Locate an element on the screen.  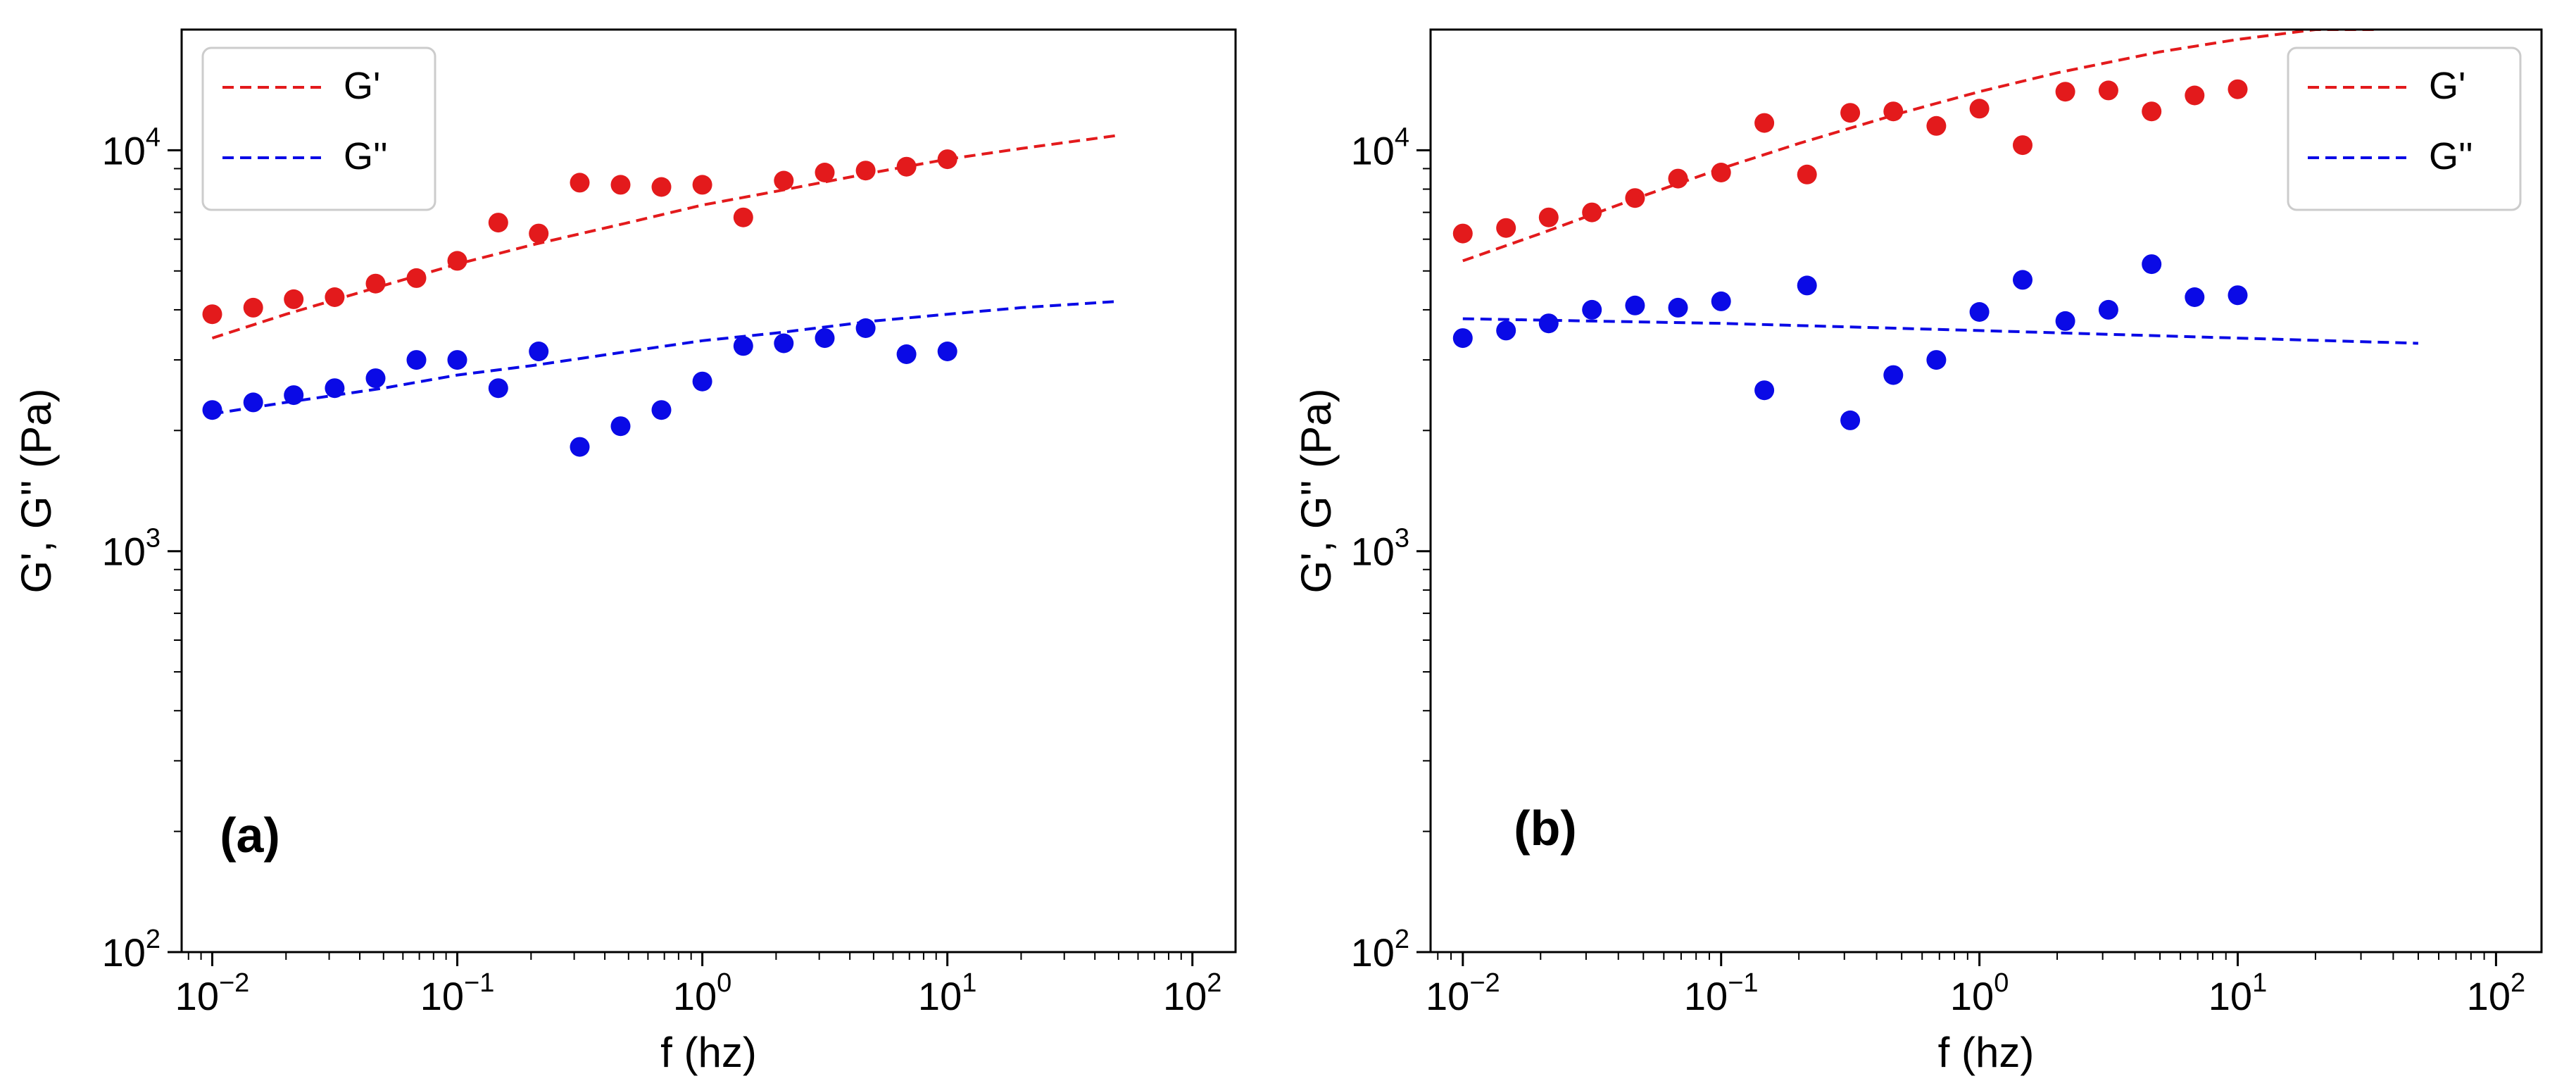
panel-label: (b) is located at coordinates (1545, 828).